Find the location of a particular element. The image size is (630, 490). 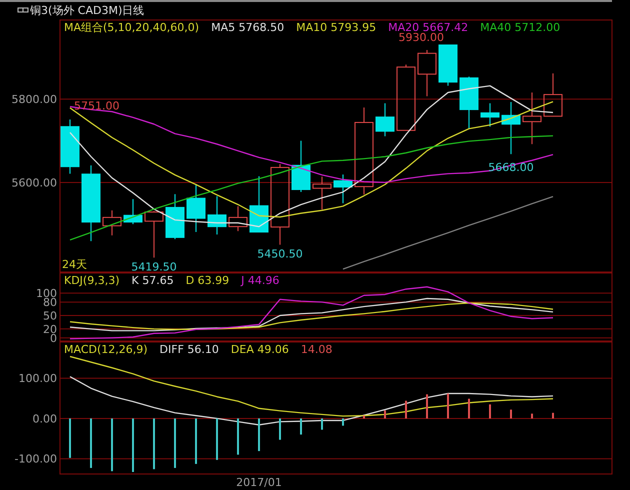

x-tick-label: 2017/01 is located at coordinates (259, 482).